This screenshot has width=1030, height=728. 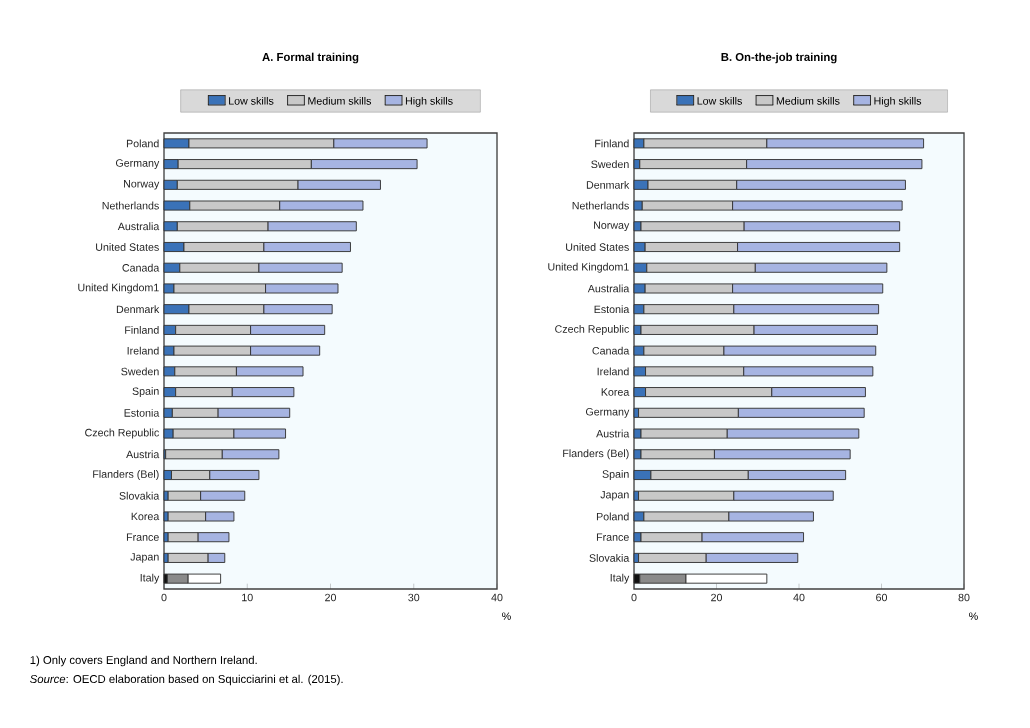 I want to click on x-tick-label: 60, so click(x=882, y=597).